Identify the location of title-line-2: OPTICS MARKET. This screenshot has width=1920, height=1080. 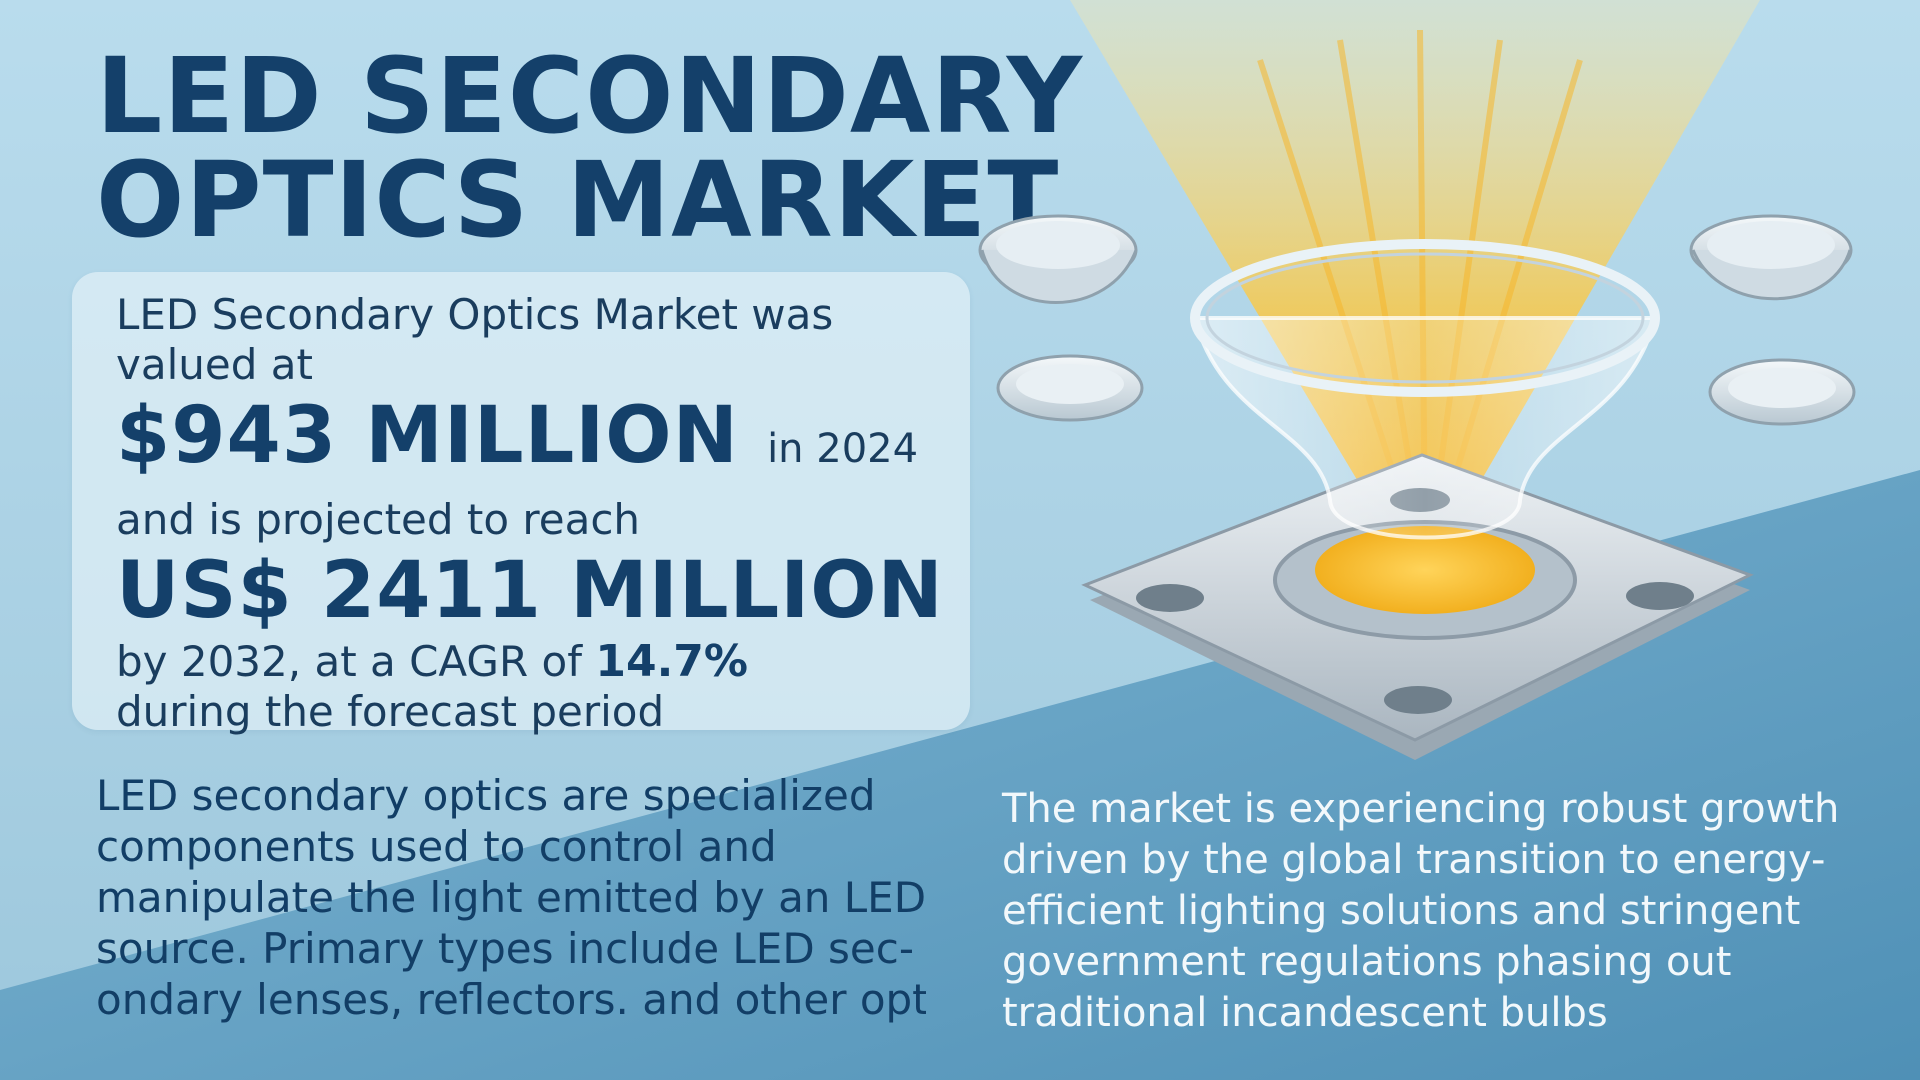
(578, 200).